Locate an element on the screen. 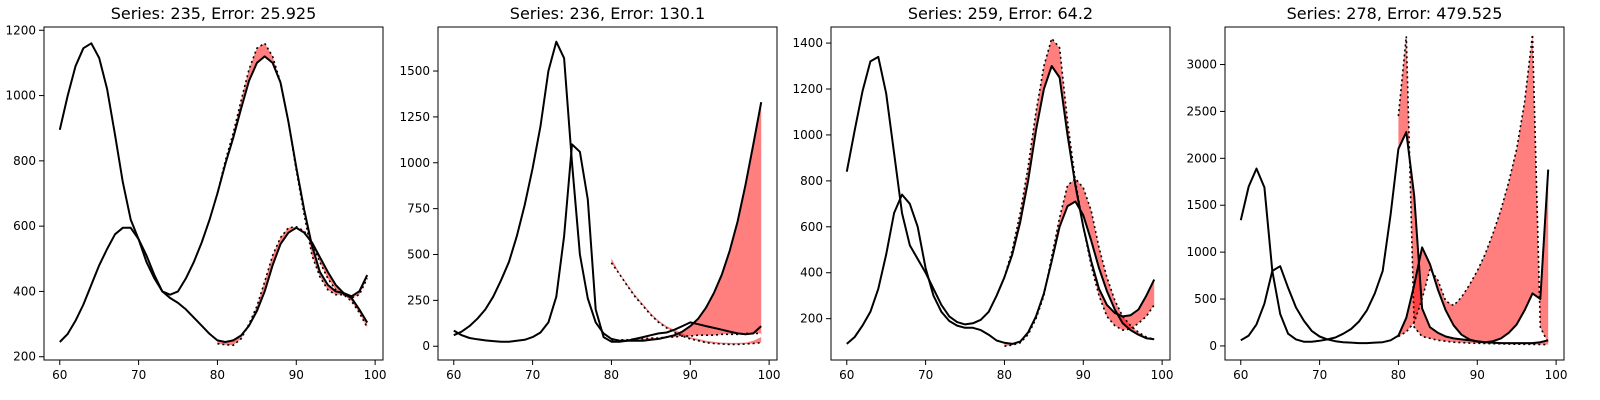  y-tick-label: 2000 is located at coordinates (1201, 158).